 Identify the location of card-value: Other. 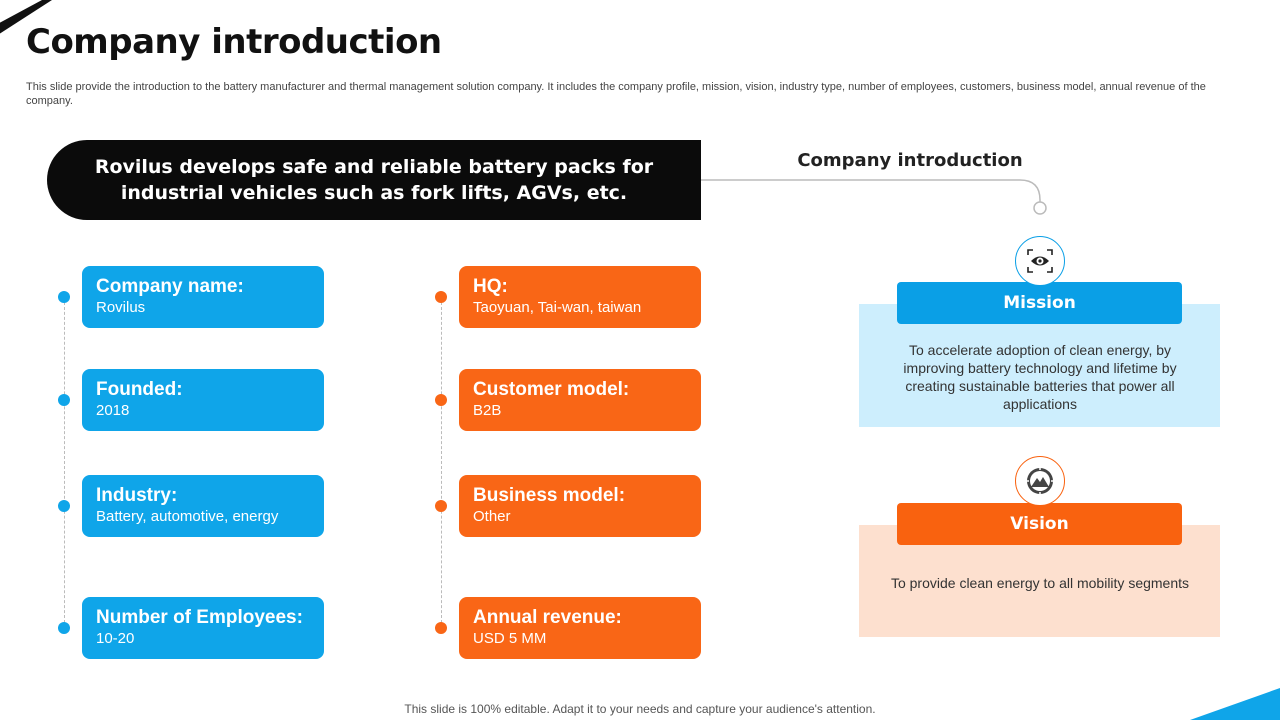
(492, 516).